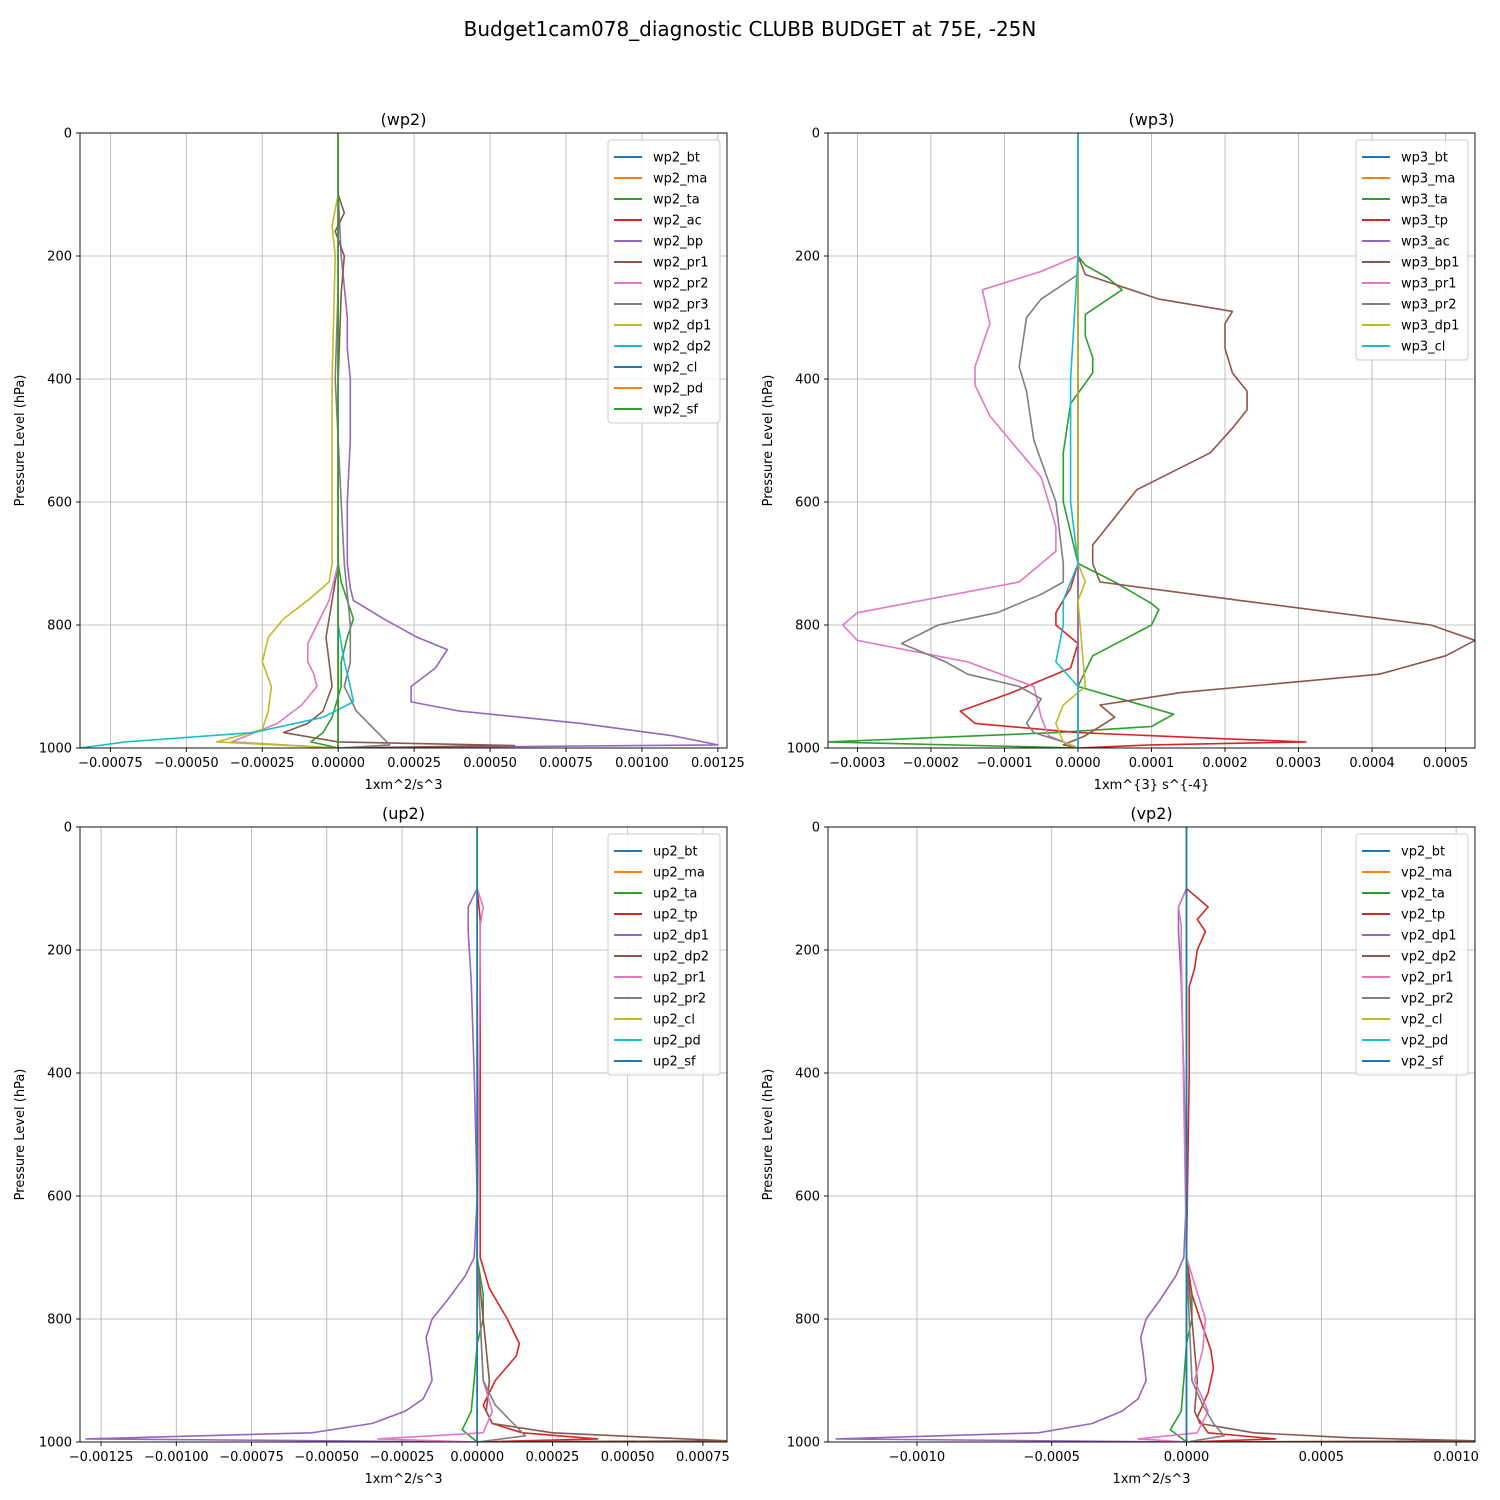  What do you see at coordinates (282, 1165) in the screenshot?
I see `series-line-up2_dp1` at bounding box center [282, 1165].